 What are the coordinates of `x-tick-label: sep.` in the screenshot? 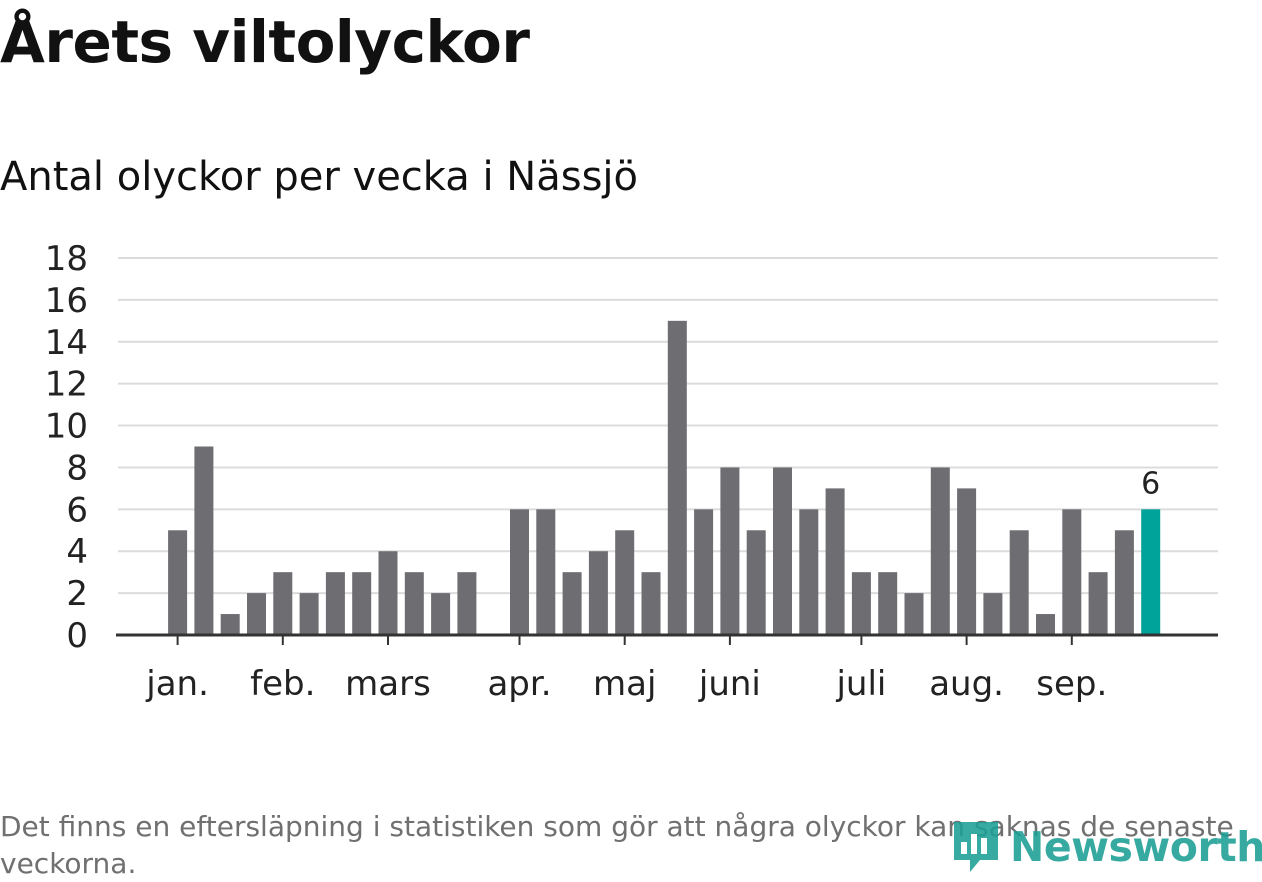 It's located at (1071, 684).